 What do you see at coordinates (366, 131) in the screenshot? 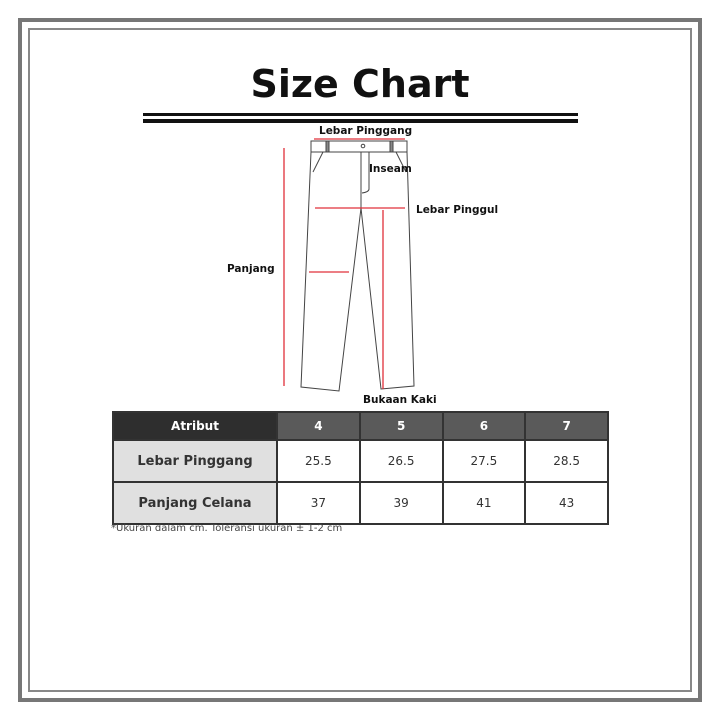
I see `waist-label: Lebar Pinggang` at bounding box center [366, 131].